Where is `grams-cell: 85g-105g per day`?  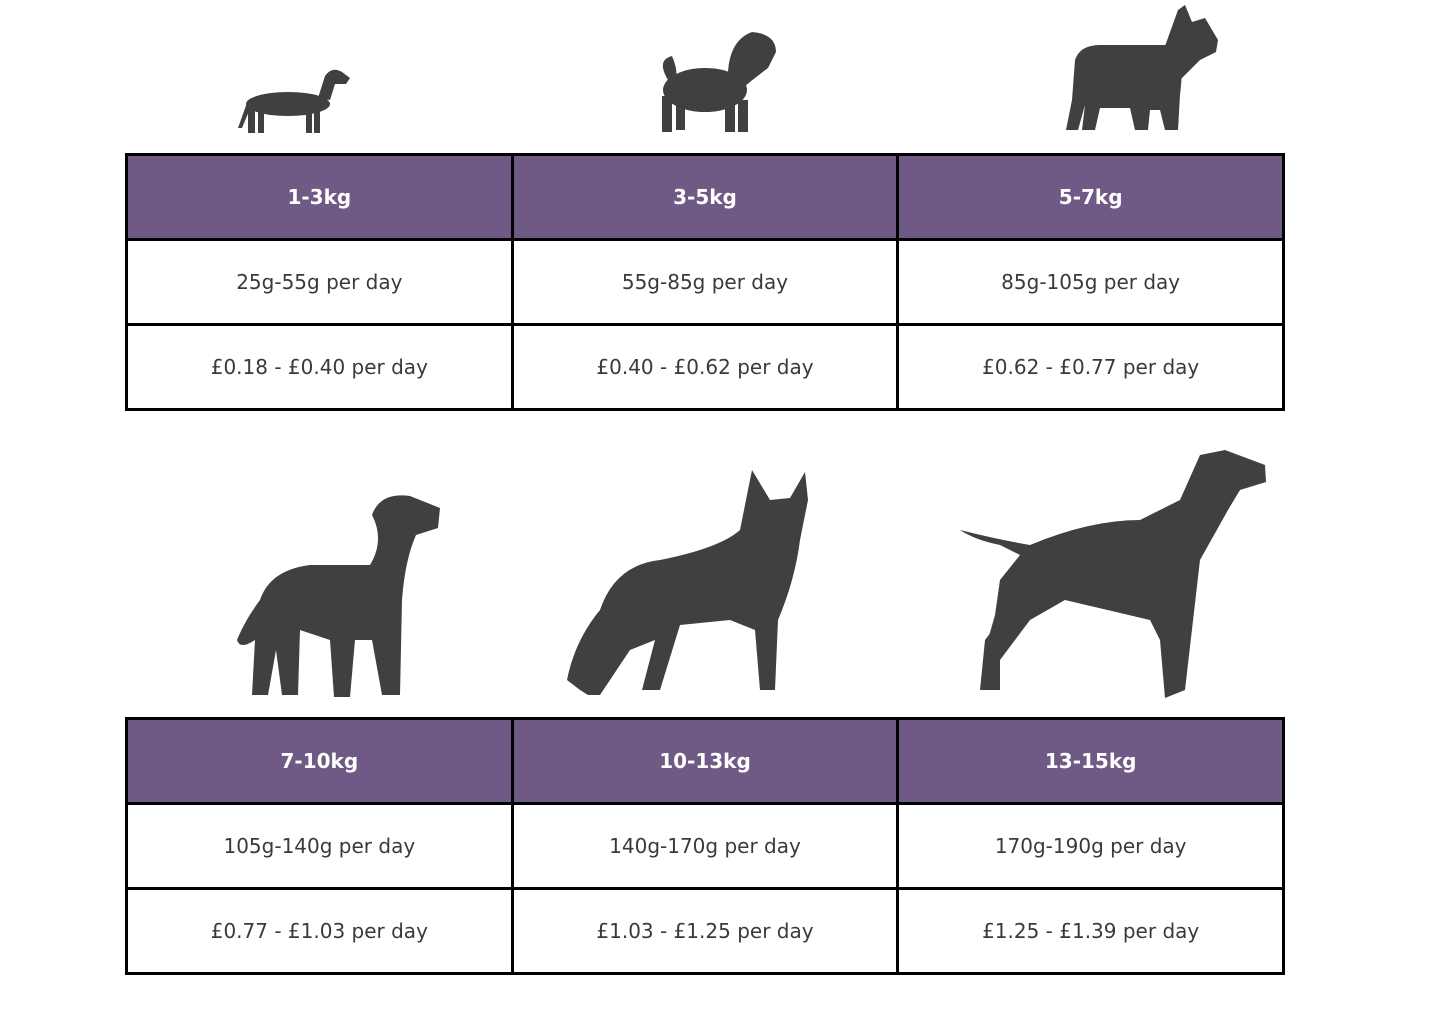
grams-cell: 85g-105g per day is located at coordinates (1090, 282).